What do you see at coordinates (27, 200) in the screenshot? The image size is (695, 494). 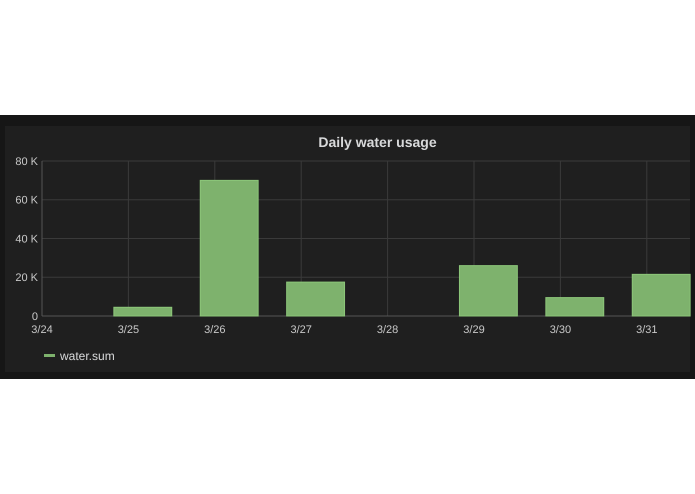 I see `y-tick-label: 60 K` at bounding box center [27, 200].